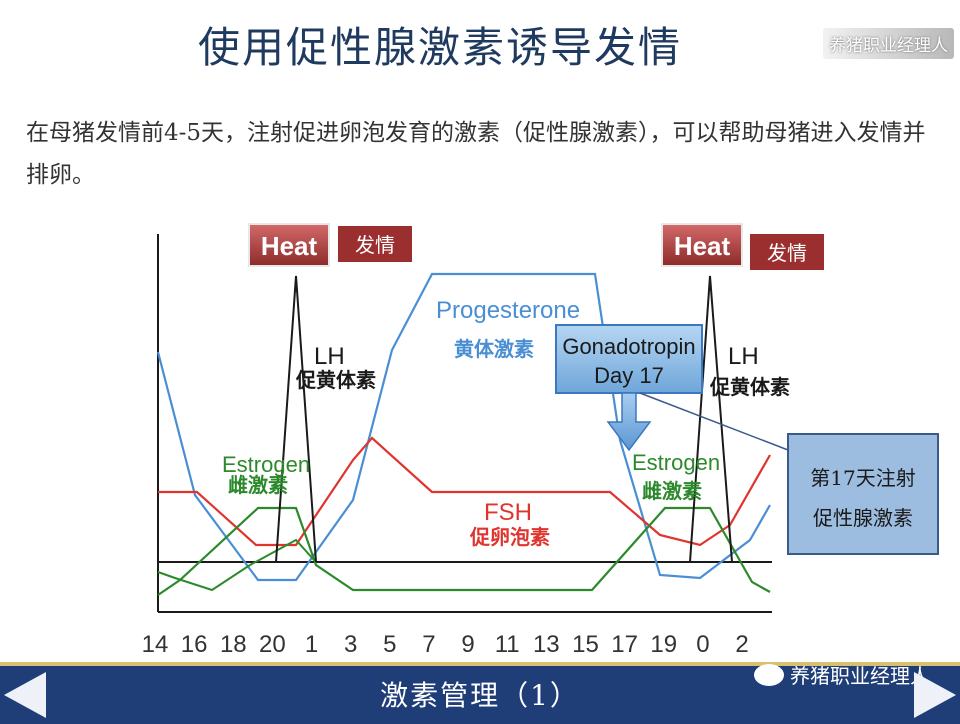  What do you see at coordinates (296, 419) in the screenshot?
I see `lh-curve` at bounding box center [296, 419].